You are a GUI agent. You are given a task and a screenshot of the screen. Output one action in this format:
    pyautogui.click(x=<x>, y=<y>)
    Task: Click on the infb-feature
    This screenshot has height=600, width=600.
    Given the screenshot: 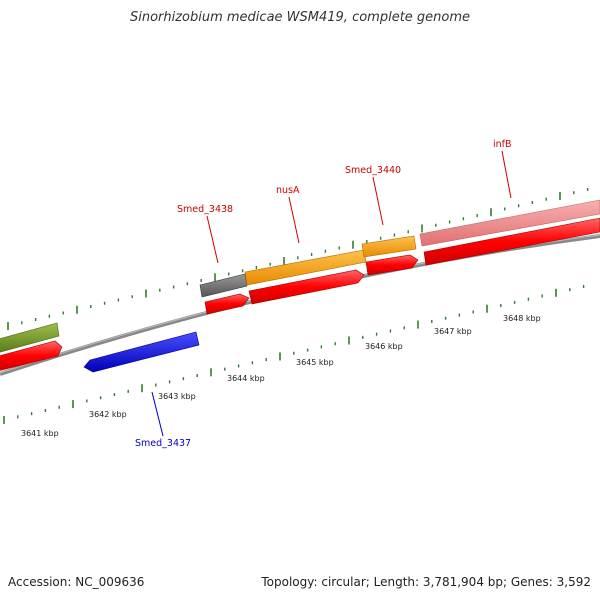 What is the action you would take?
    pyautogui.click(x=509, y=223)
    